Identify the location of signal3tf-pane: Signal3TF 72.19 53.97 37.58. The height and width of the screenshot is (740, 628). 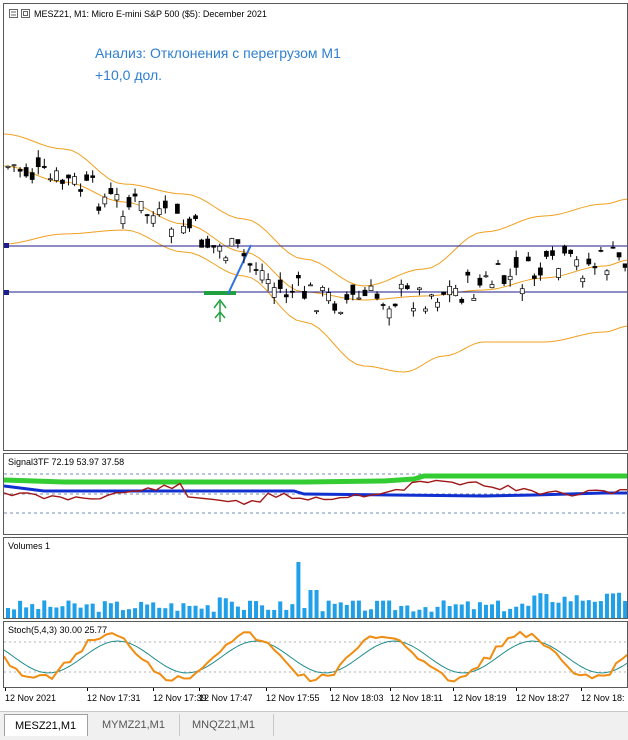
(315, 494).